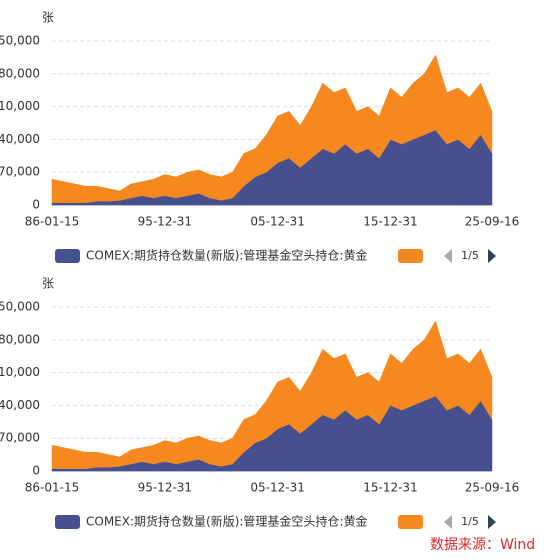 This screenshot has height=560, width=560. I want to click on source: 数据来源：Wind, so click(482, 545).